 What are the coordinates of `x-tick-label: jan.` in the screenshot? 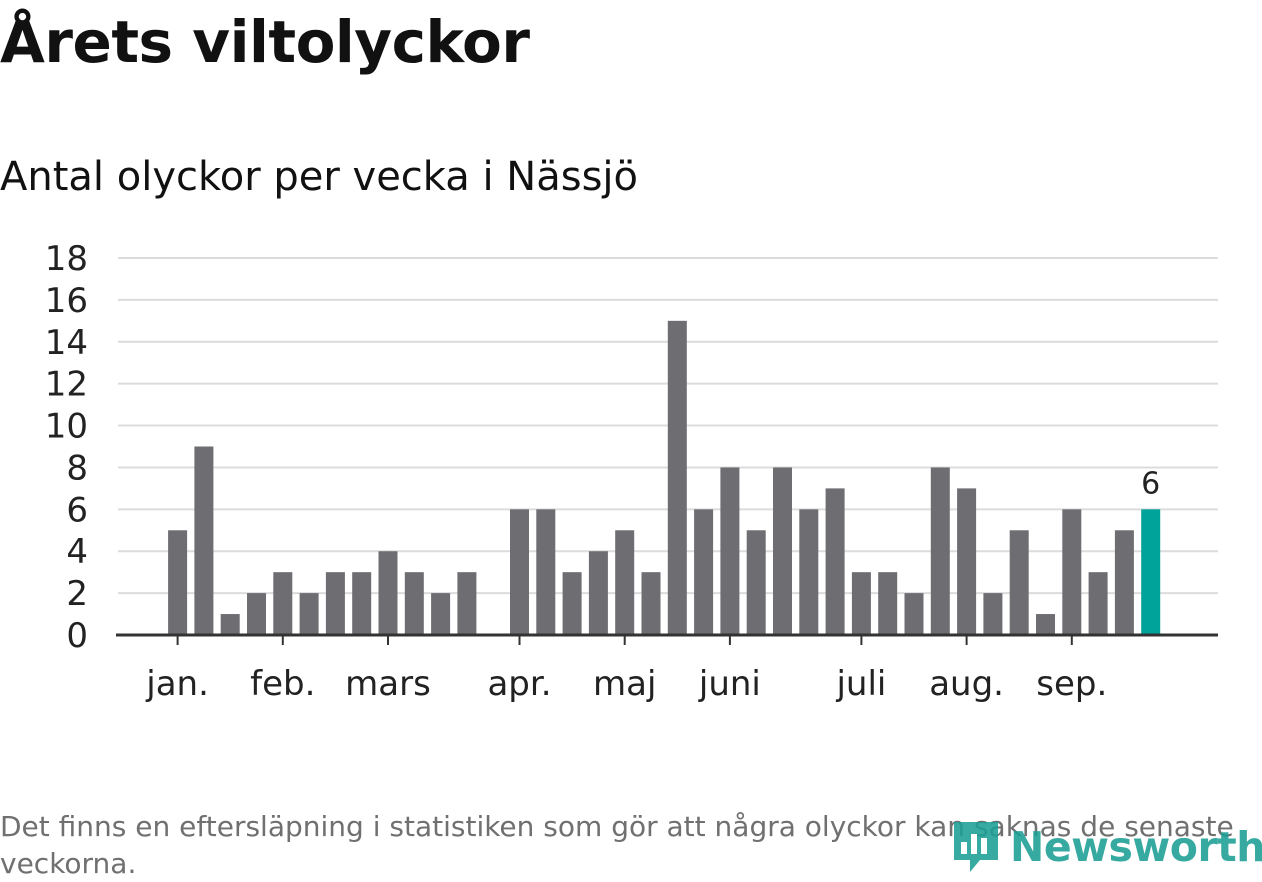 It's located at (177, 684).